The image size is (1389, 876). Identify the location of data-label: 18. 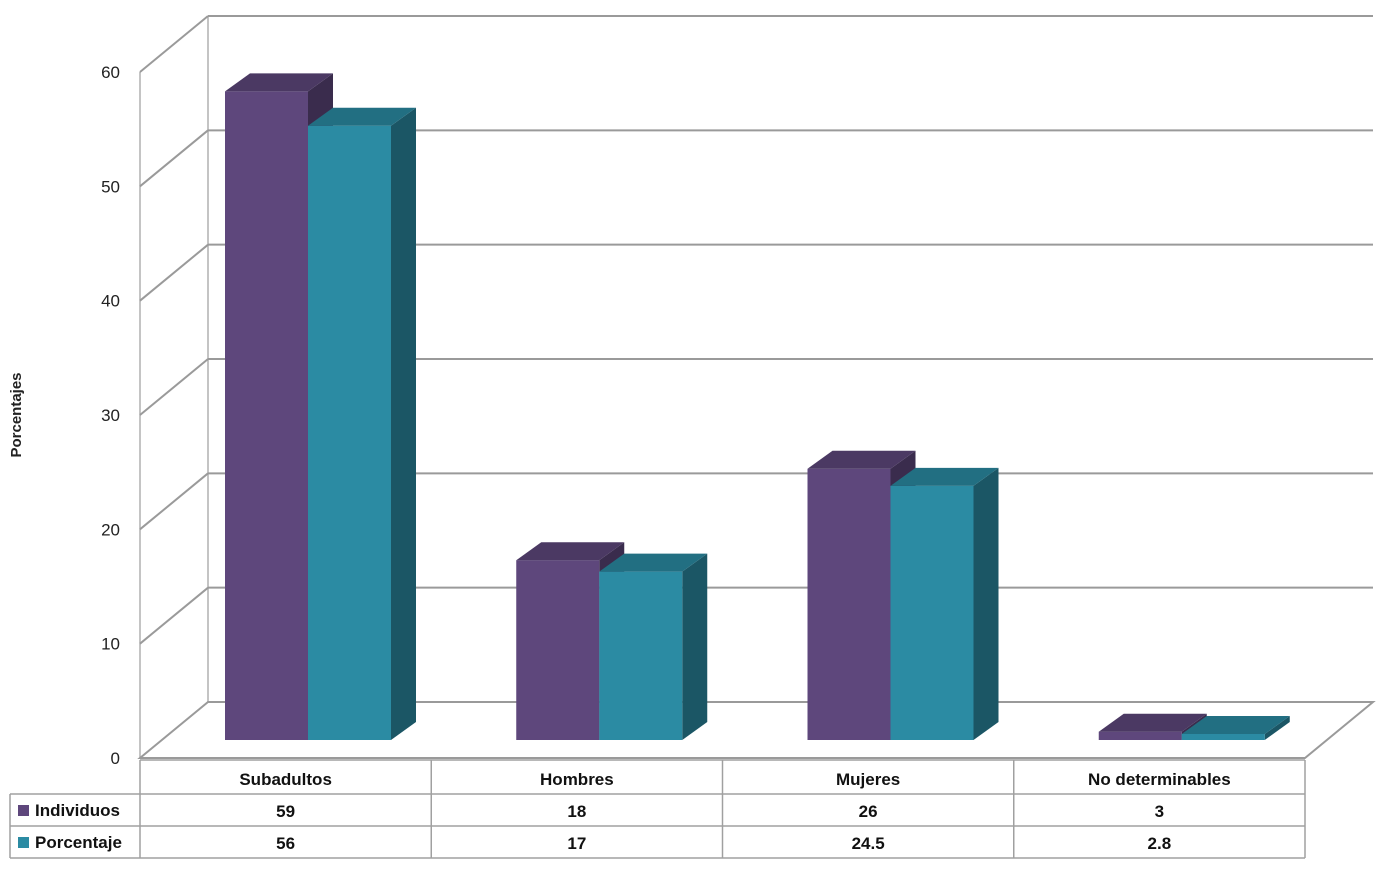
(576, 811).